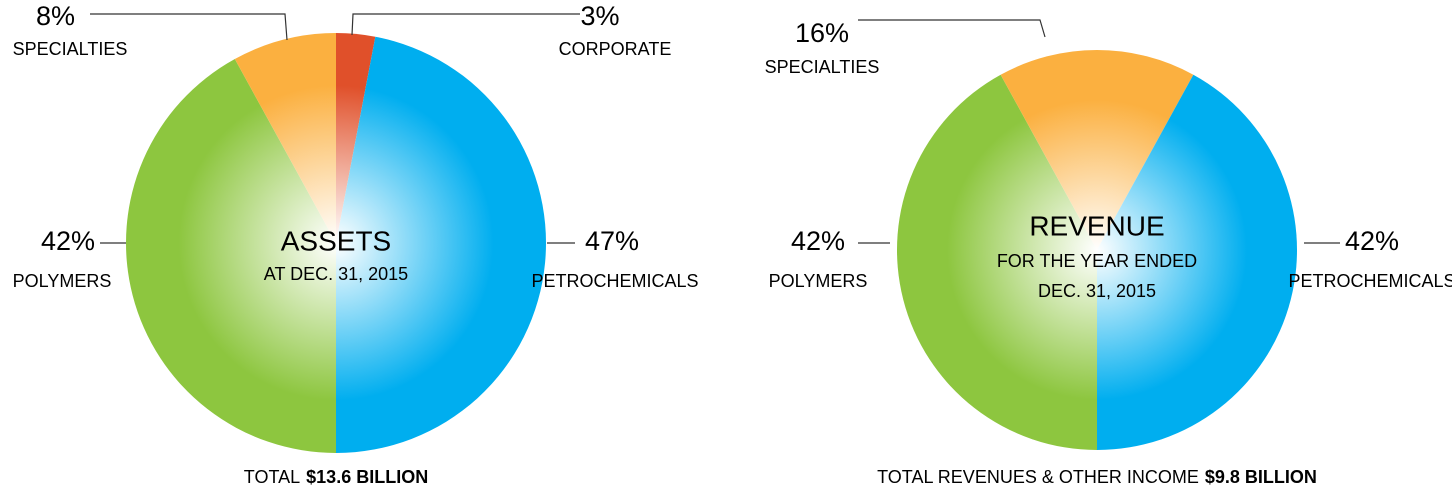 The height and width of the screenshot is (492, 1452). Describe the element at coordinates (55, 16) in the screenshot. I see `slice-percent: 8%` at that location.